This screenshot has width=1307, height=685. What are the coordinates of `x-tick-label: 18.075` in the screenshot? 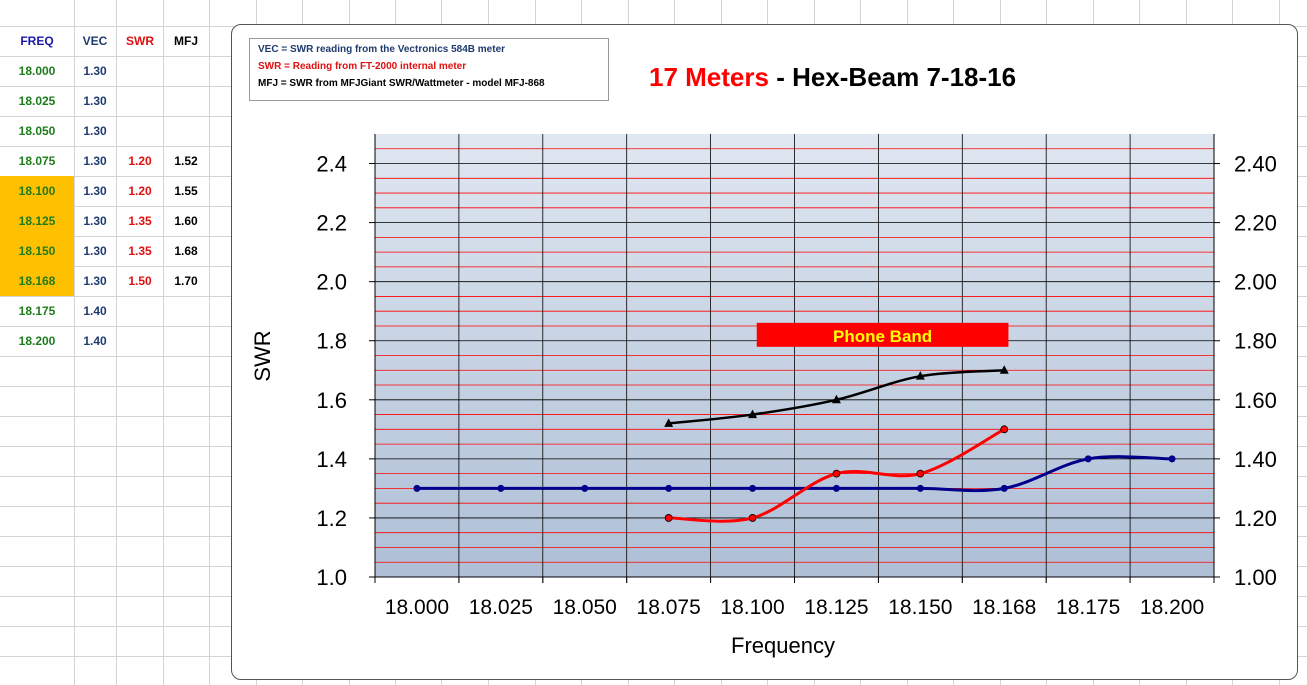 It's located at (669, 607).